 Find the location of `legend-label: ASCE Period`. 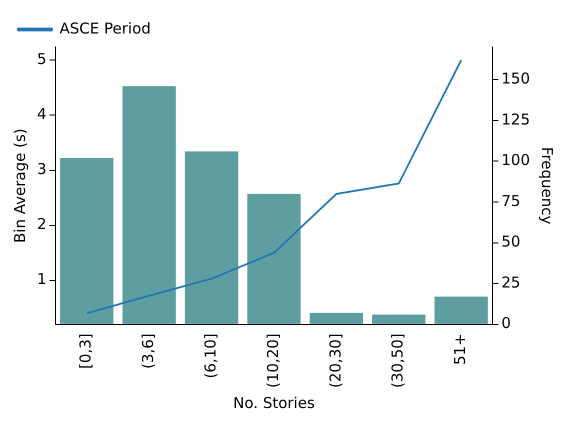

legend-label: ASCE Period is located at coordinates (105, 28).